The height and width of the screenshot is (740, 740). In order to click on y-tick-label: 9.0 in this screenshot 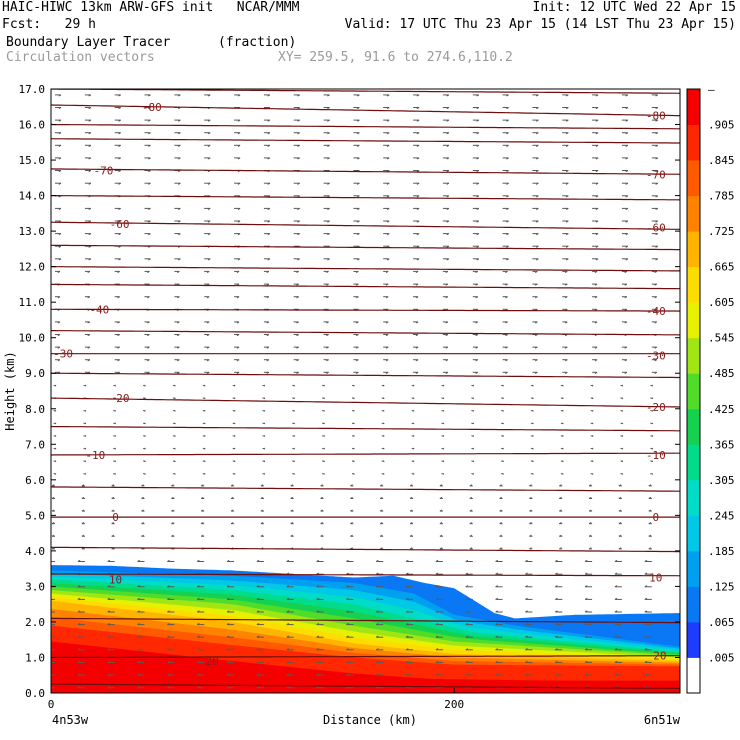, I will do `click(35, 373)`.